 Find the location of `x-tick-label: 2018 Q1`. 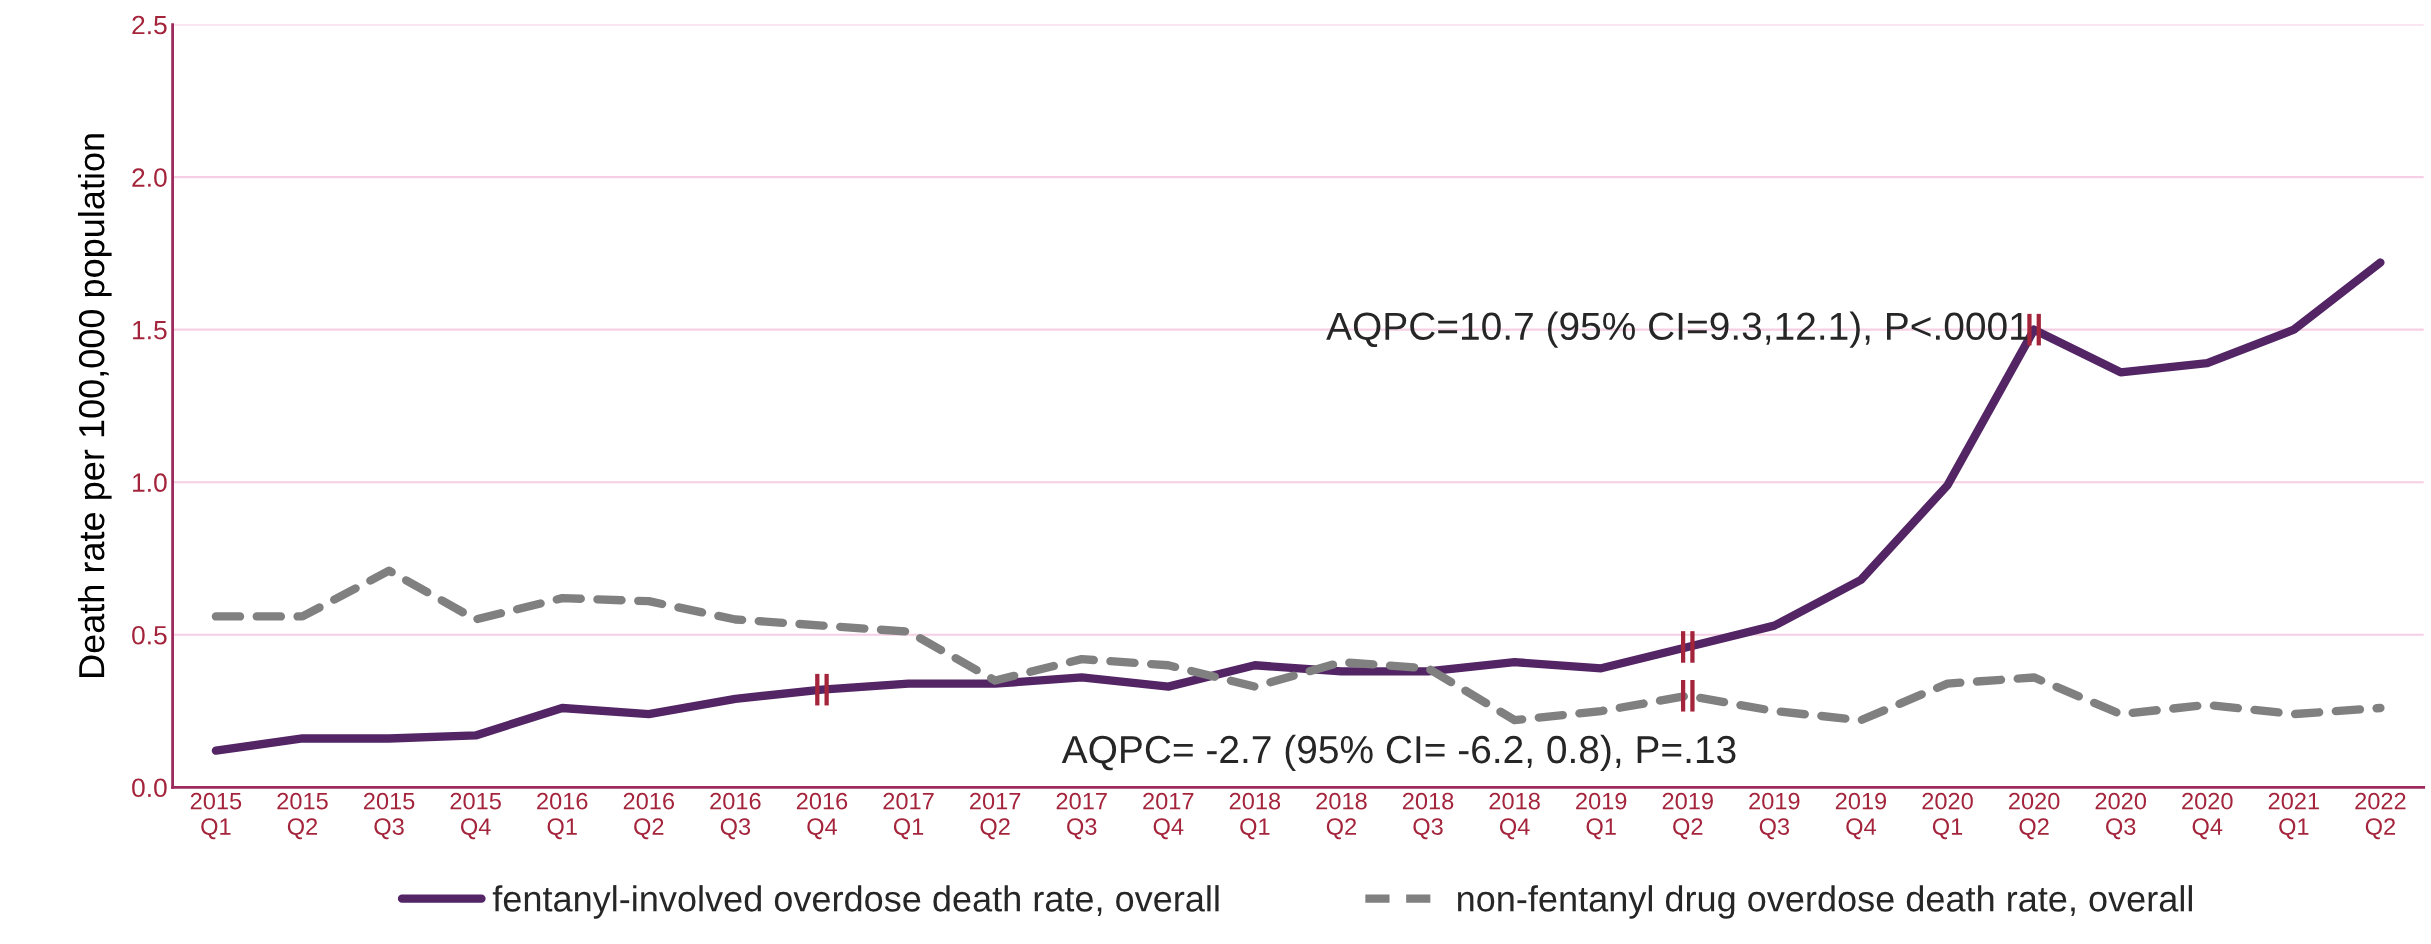

x-tick-label: 2018 Q1 is located at coordinates (1255, 816).